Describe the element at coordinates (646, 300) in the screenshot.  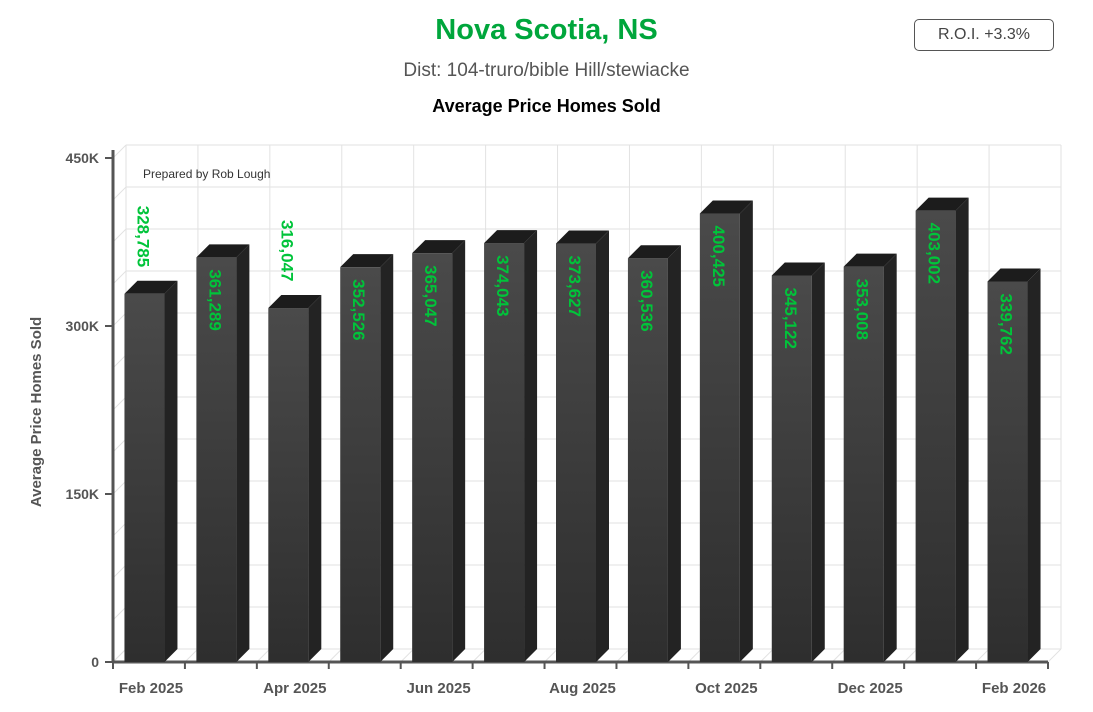
I see `data-label: 360,536` at that location.